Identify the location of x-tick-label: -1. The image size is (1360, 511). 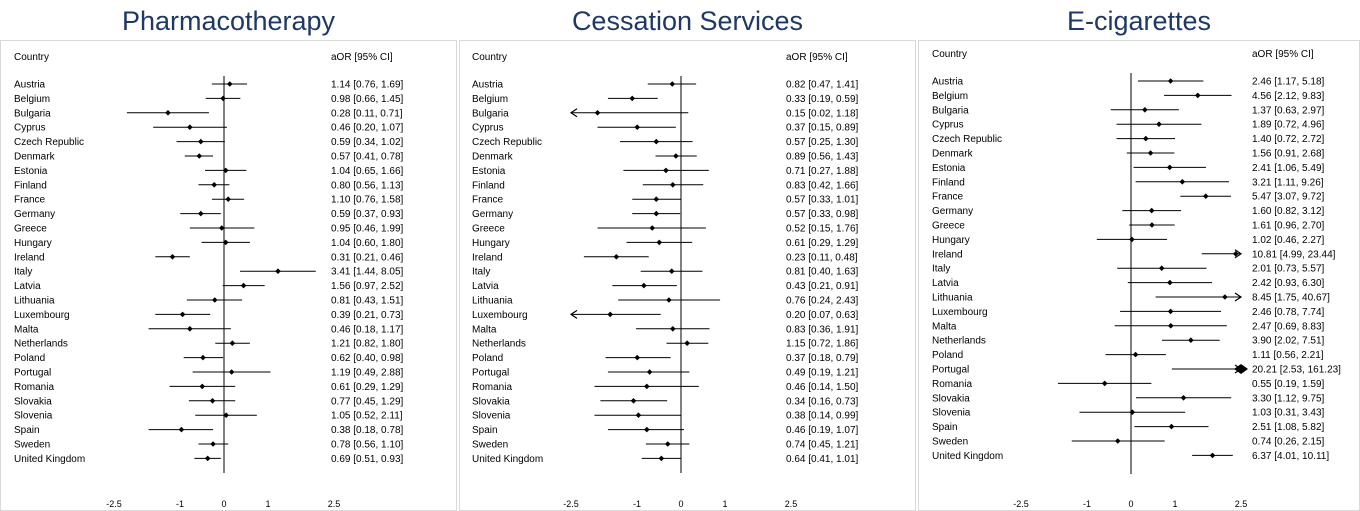
(180, 504).